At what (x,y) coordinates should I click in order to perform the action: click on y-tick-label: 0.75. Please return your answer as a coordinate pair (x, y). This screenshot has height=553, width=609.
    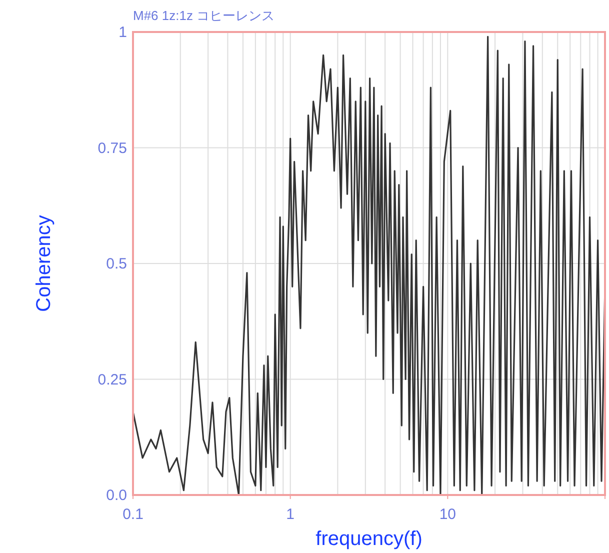
    Looking at the image, I should click on (112, 148).